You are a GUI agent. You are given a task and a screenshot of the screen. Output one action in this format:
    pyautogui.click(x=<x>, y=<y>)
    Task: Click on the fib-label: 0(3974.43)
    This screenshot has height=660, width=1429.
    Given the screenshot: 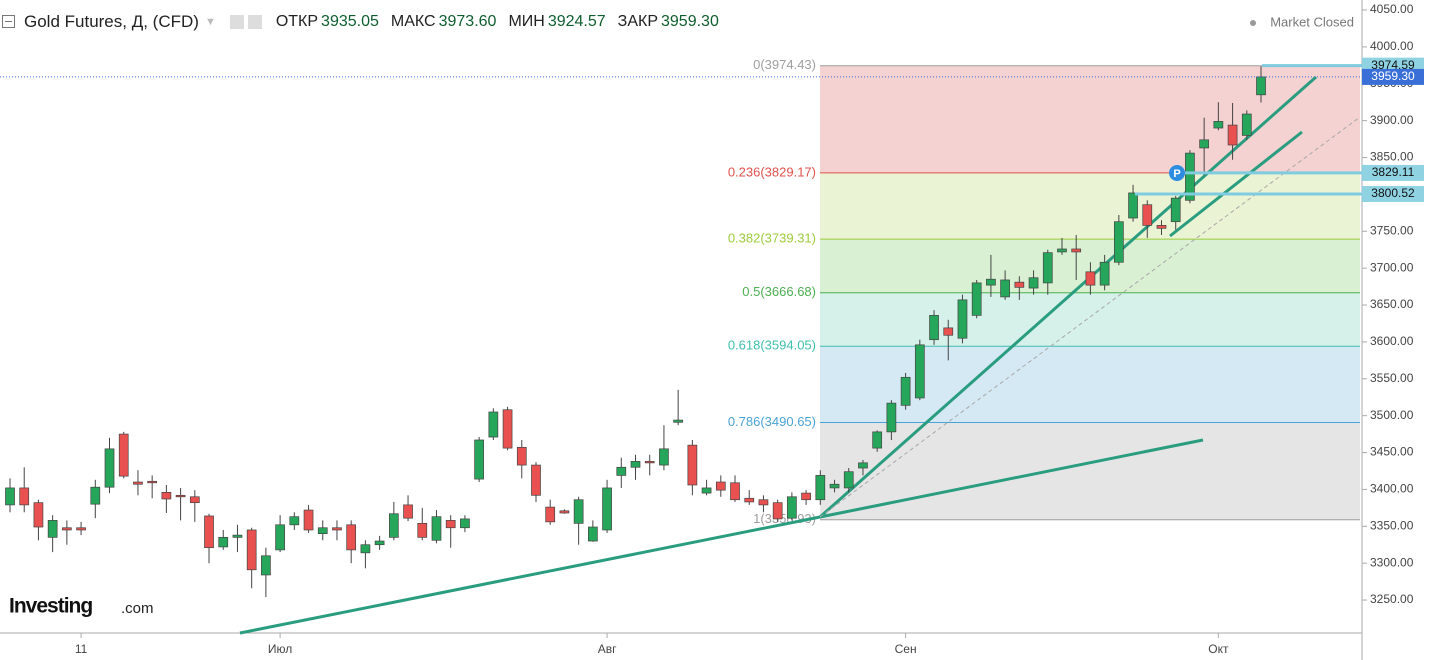 What is the action you would take?
    pyautogui.click(x=784, y=64)
    